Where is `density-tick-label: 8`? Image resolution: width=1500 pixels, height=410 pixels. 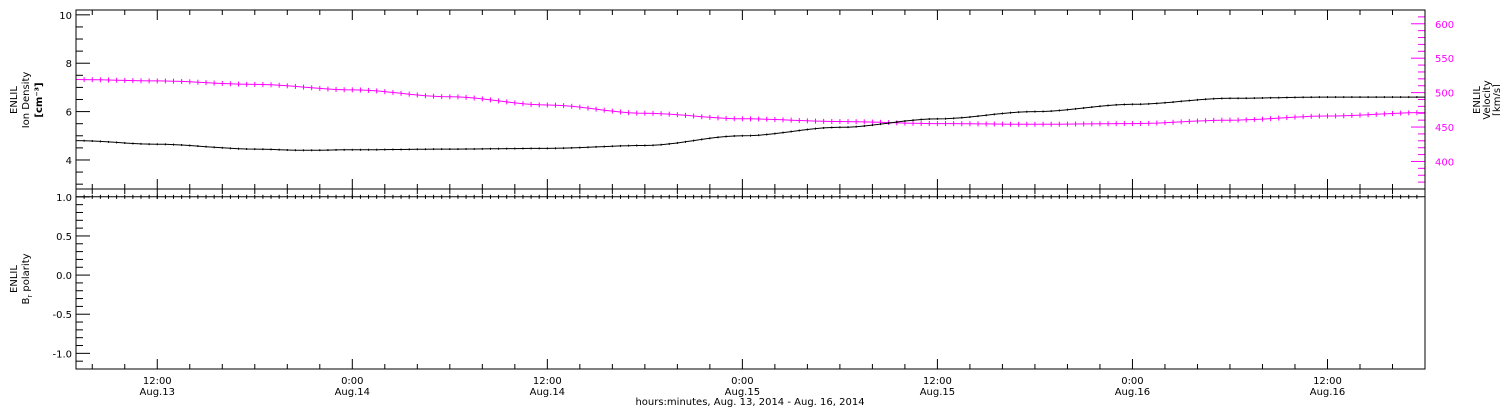 density-tick-label: 8 is located at coordinates (69, 64).